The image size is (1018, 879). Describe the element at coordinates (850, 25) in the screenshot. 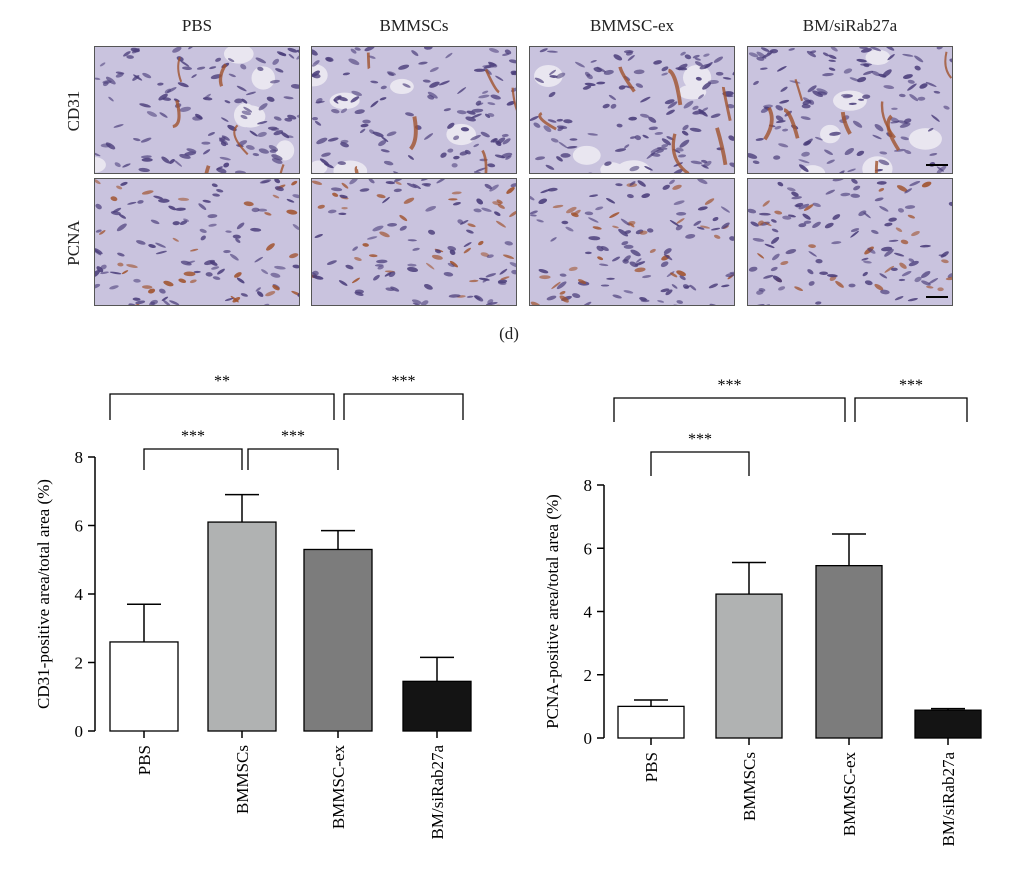

I see `column-label-bm-sirab27a: BM/siRab27a` at that location.